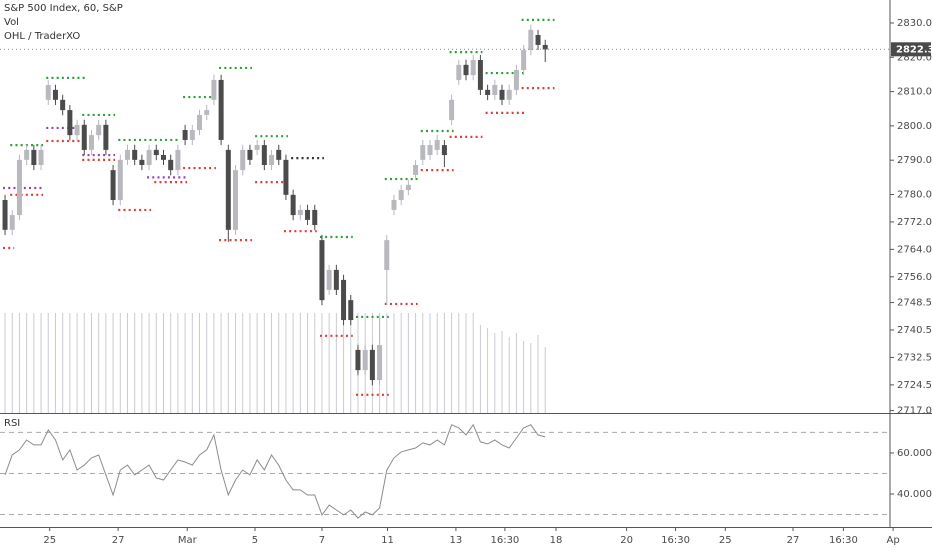  Describe the element at coordinates (914, 277) in the screenshot. I see `y-tick-label: 2756.00` at that location.